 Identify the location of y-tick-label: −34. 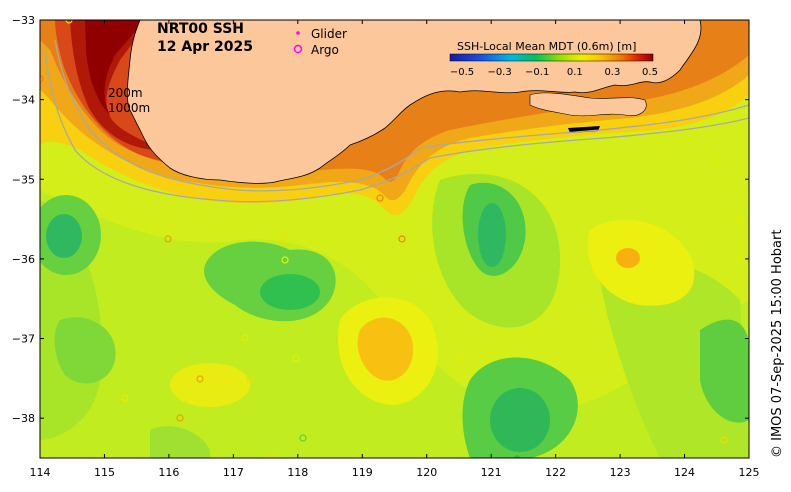
(23, 100).